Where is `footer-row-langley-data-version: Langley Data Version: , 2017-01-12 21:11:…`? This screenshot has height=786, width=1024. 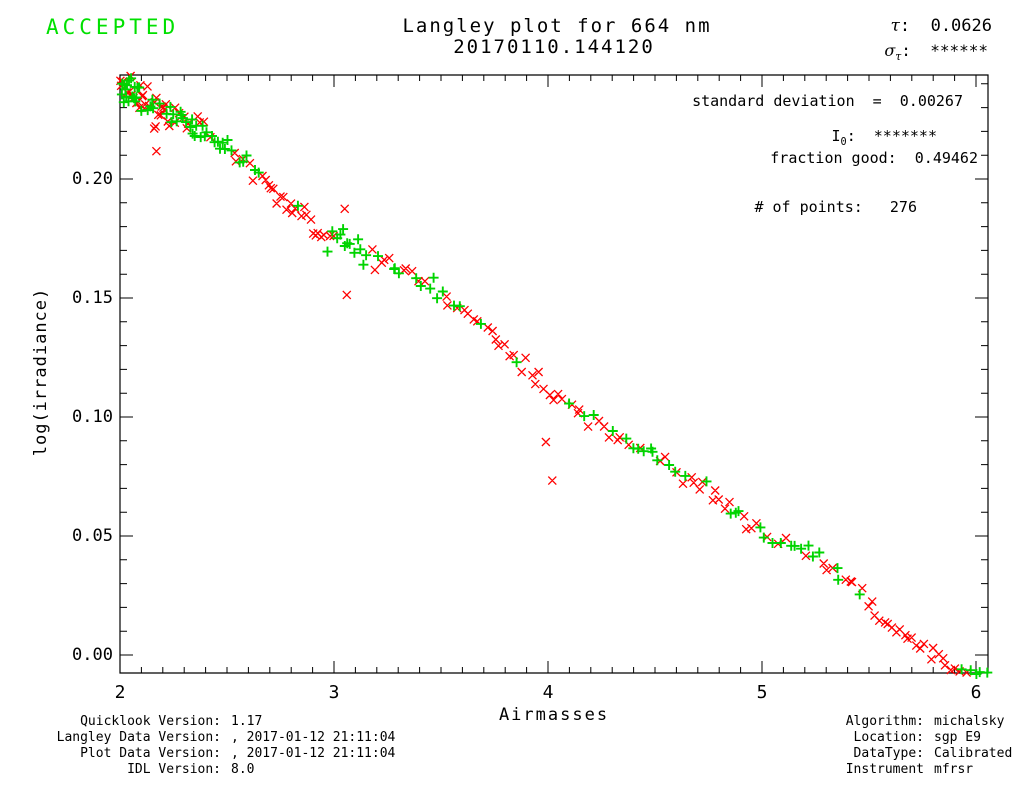 footer-row-langley-data-version: Langley Data Version: , 2017-01-12 21:11:… is located at coordinates (201, 738).